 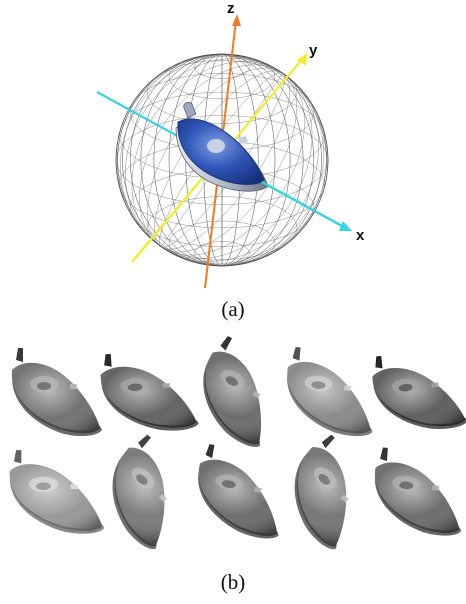 I want to click on x-axis-label: x, so click(x=360, y=235).